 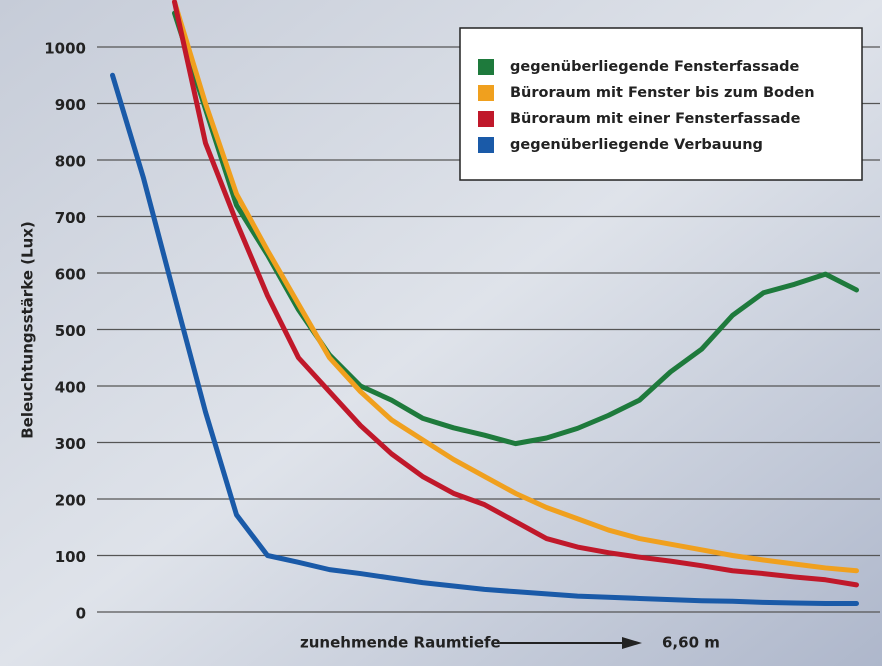 I want to click on y-tick-label: 700, so click(x=70, y=218).